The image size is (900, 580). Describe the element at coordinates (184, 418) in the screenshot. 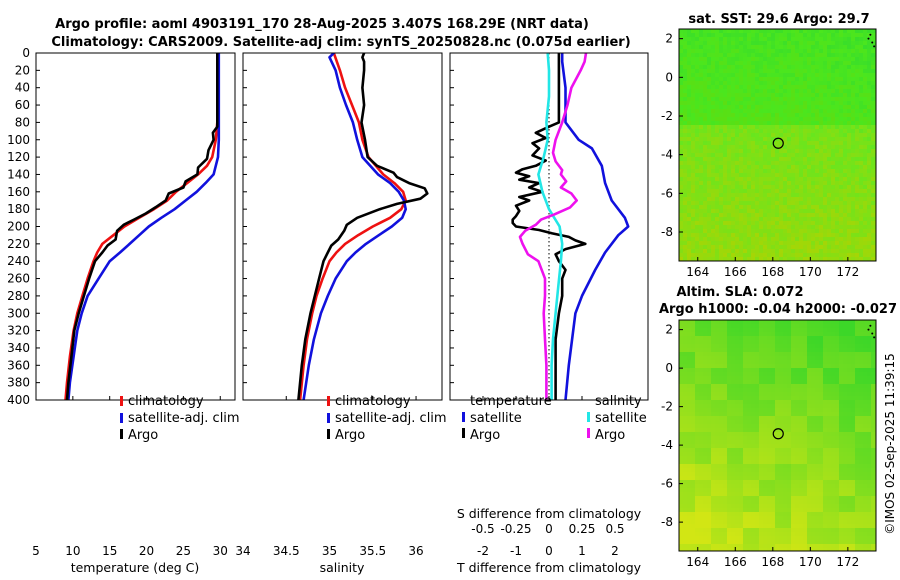

I see `legend-label-satellite: satellite-adj. clim` at that location.